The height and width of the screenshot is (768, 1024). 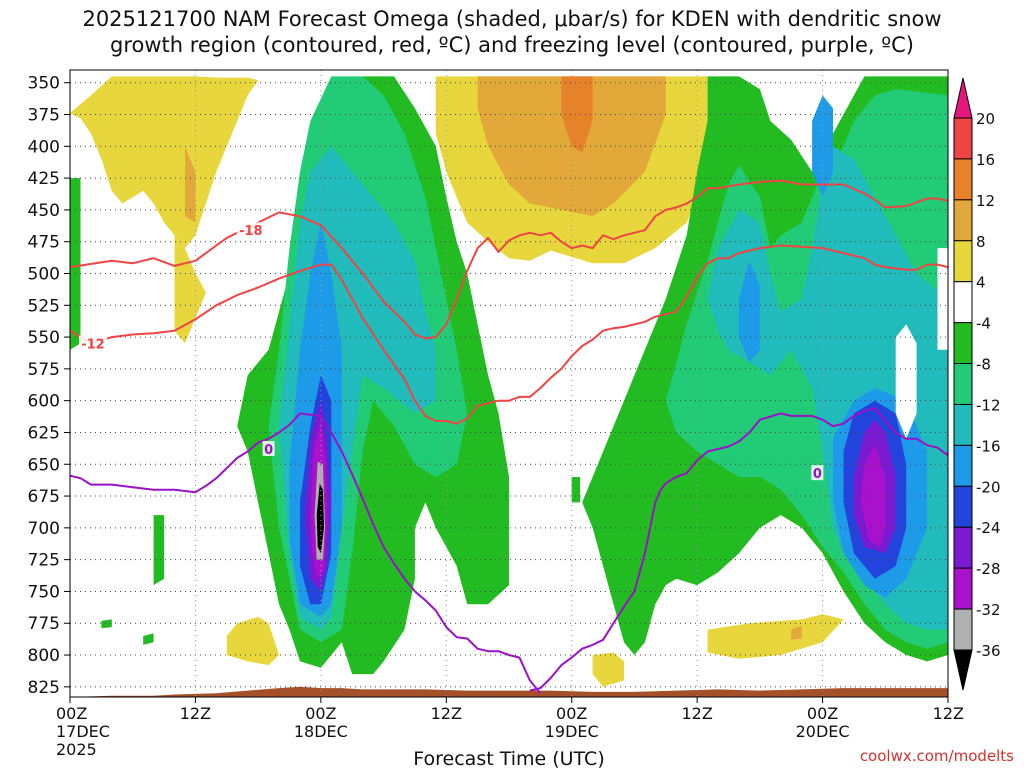 What do you see at coordinates (83, 731) in the screenshot?
I see `x-tick-date-0: 17DEC` at bounding box center [83, 731].